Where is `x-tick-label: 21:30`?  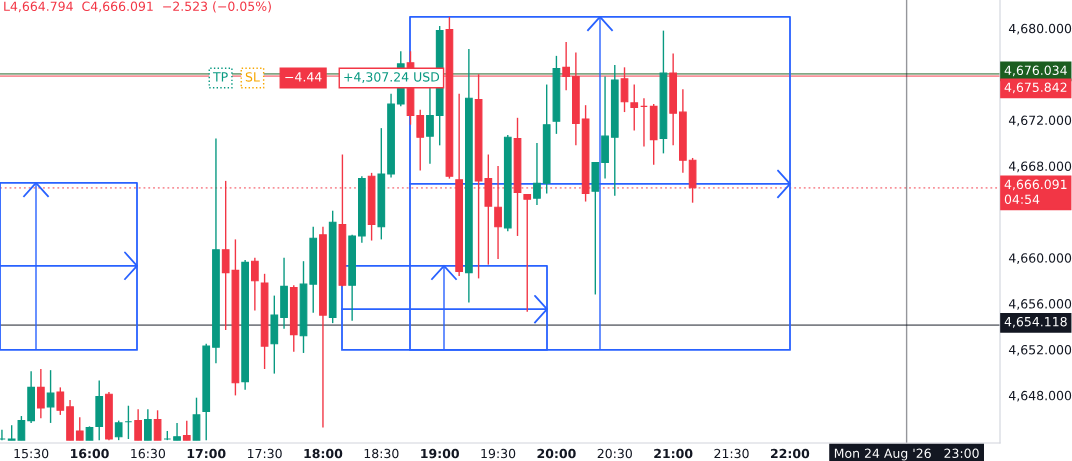
x-tick-label: 21:30 is located at coordinates (731, 453).